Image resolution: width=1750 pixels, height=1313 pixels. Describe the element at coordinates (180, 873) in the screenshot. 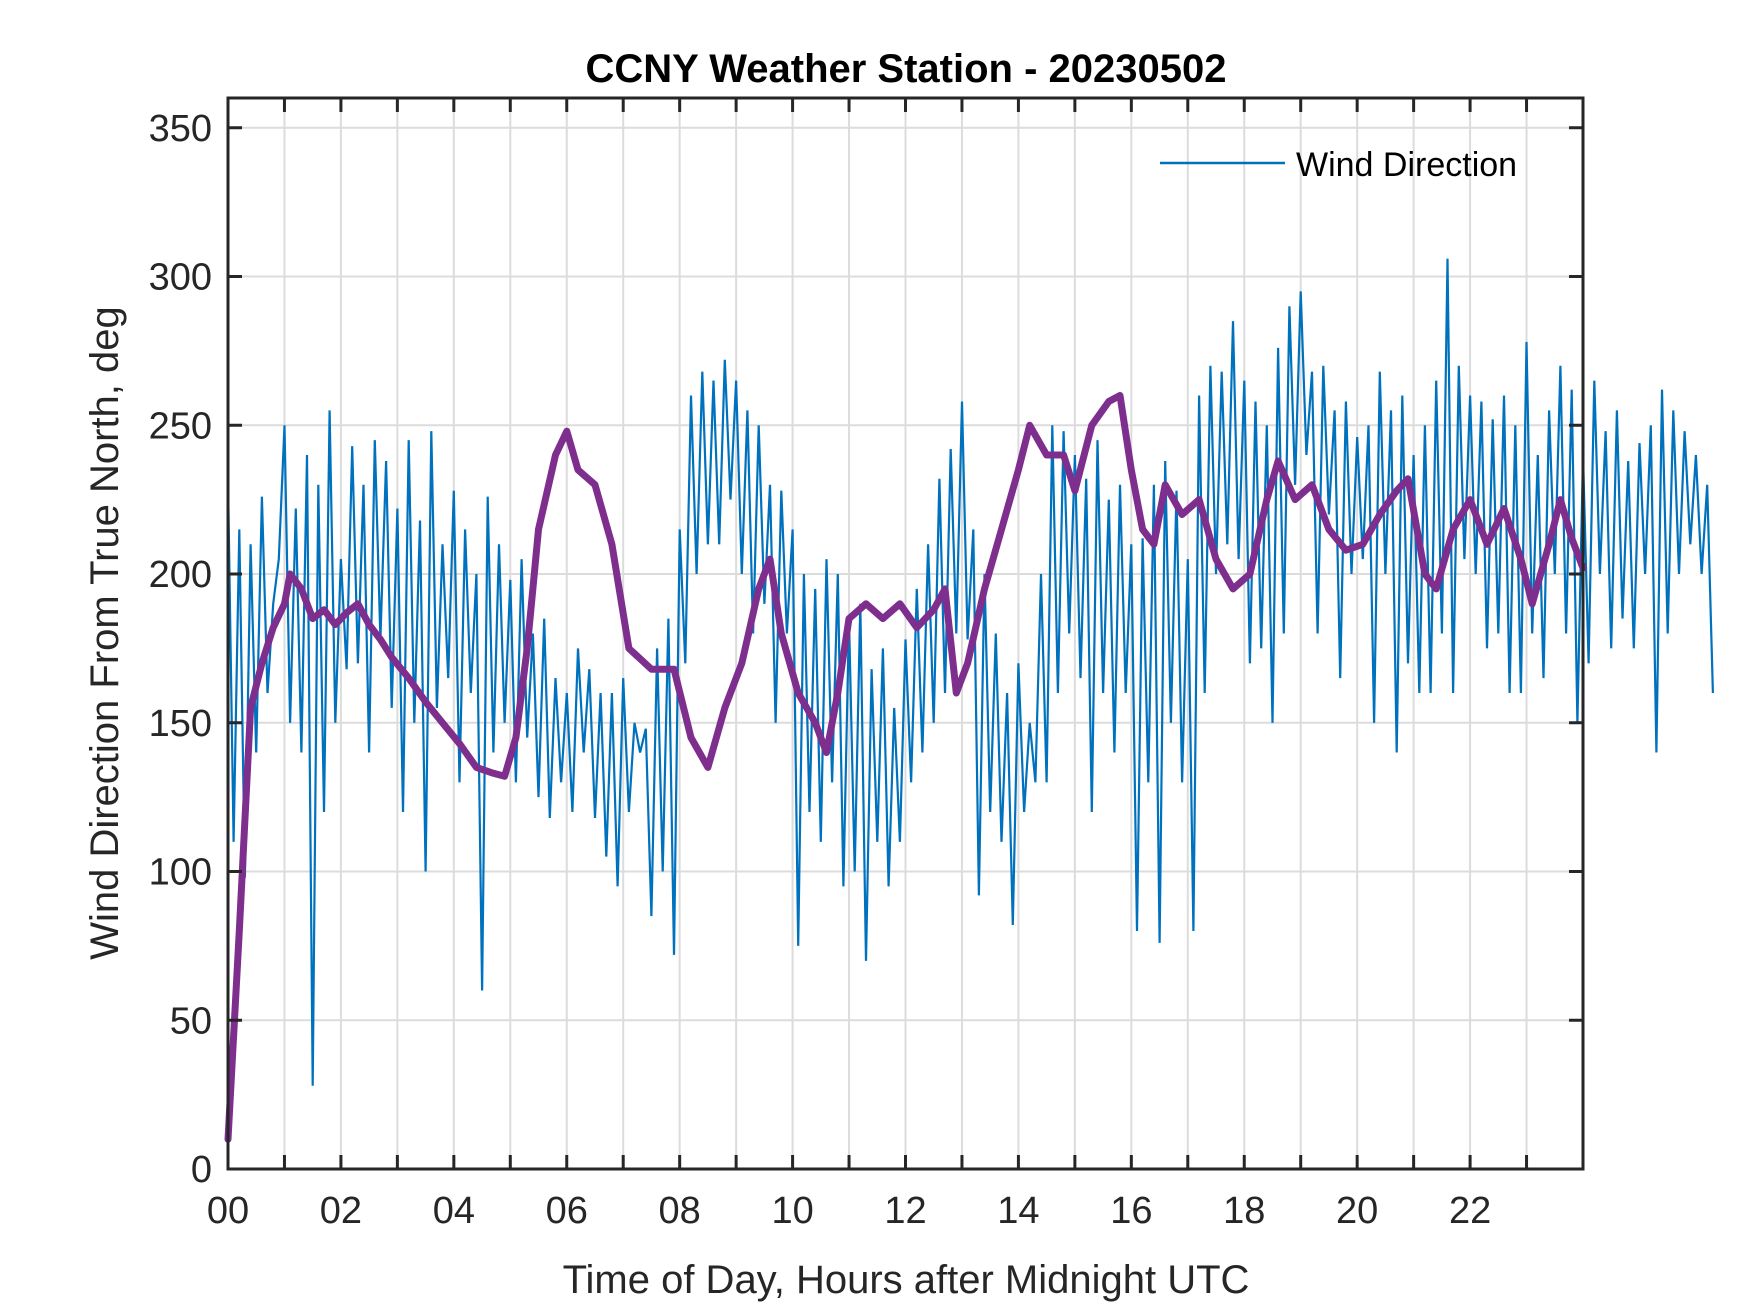

I see `y-tick-label: 100` at that location.